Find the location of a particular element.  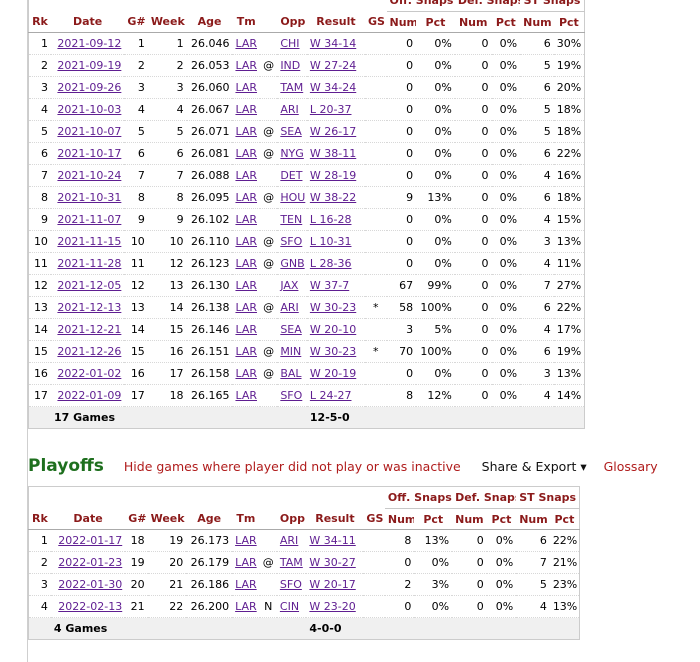

date-link: 2022-01-17 is located at coordinates (90, 540).